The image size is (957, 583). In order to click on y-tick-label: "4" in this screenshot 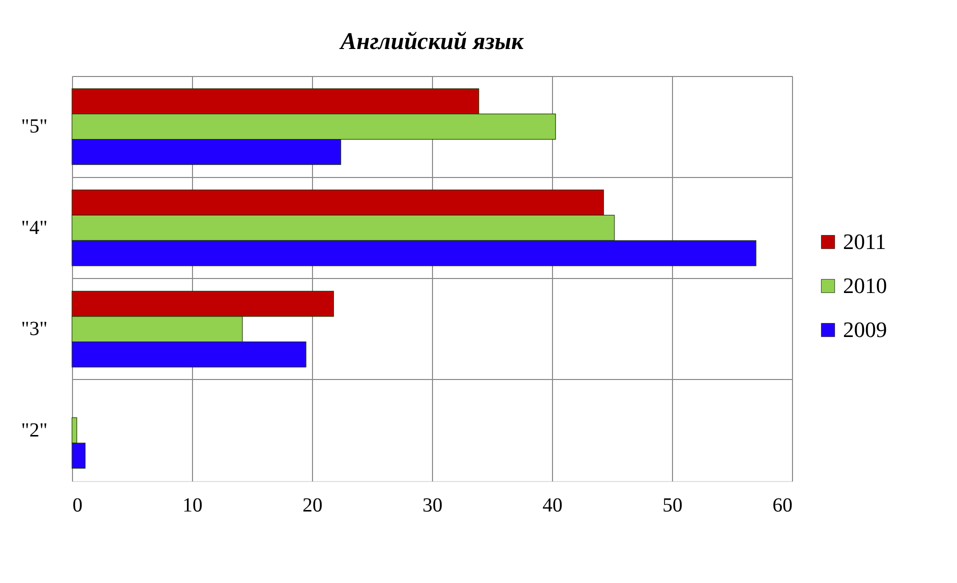, I will do `click(34, 227)`.